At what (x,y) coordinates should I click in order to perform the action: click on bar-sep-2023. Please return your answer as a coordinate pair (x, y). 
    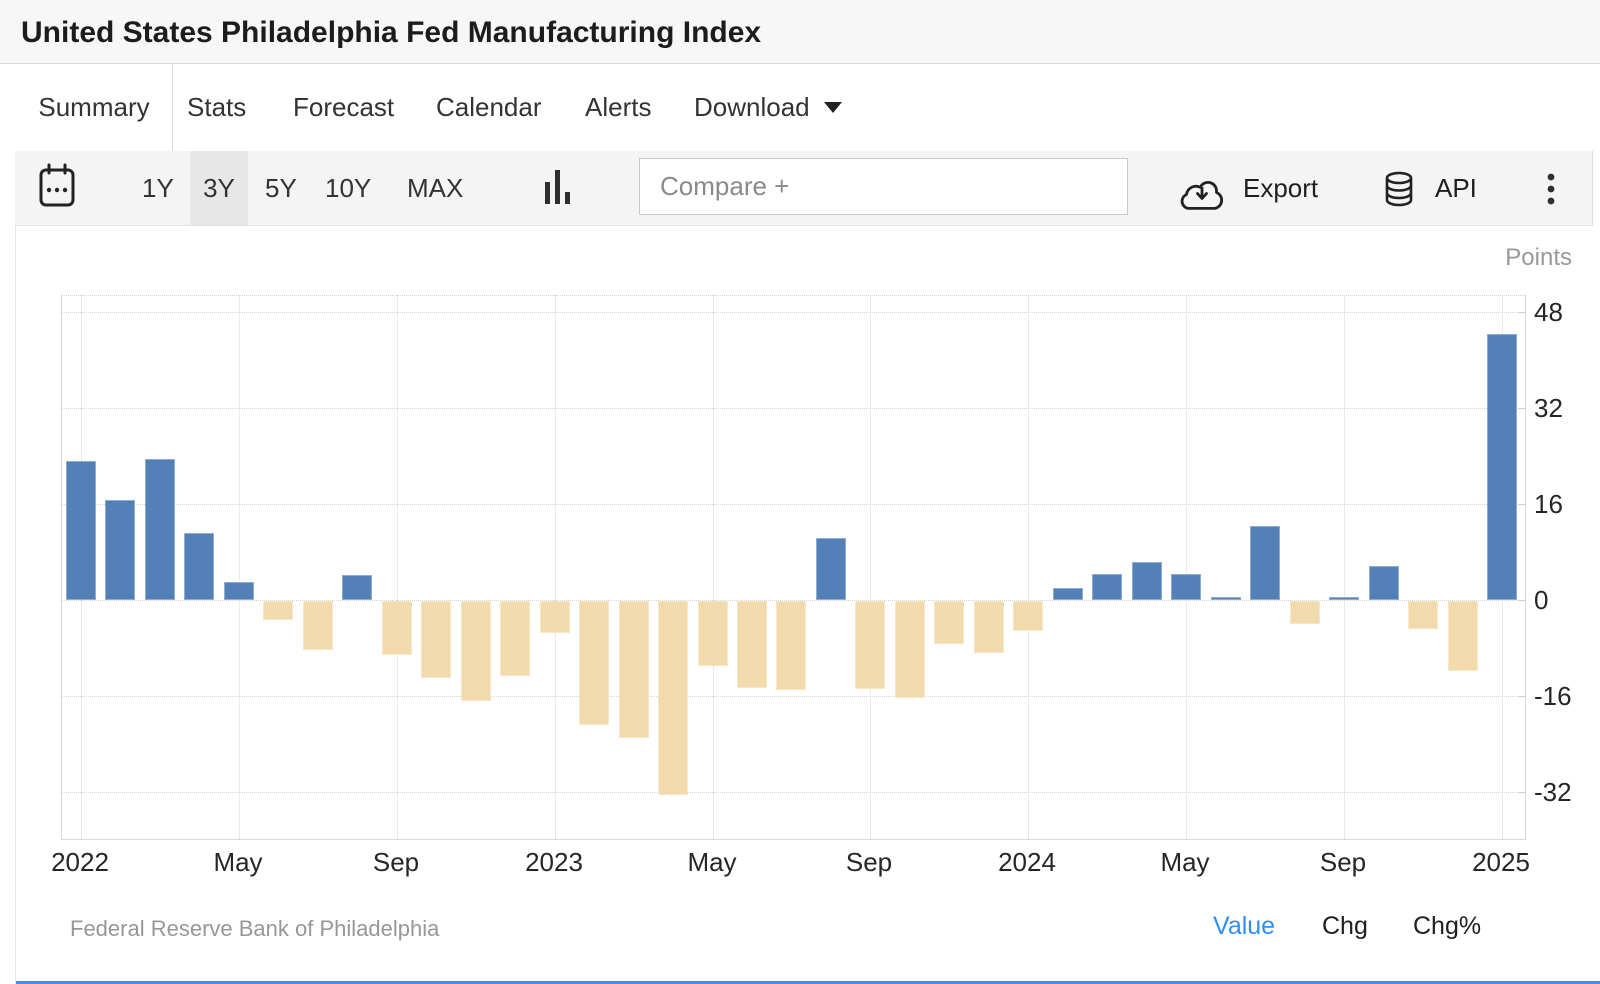
    Looking at the image, I should click on (870, 645).